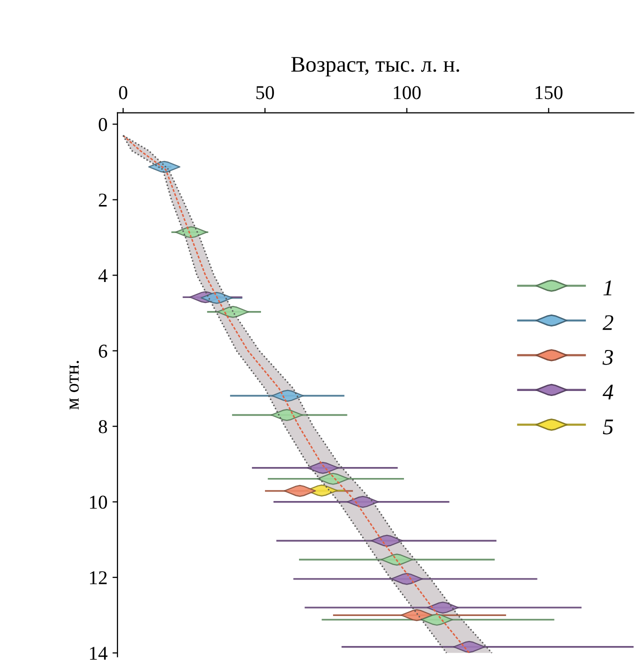 The height and width of the screenshot is (660, 635). I want to click on y-axis-title: м отн., so click(74, 385).